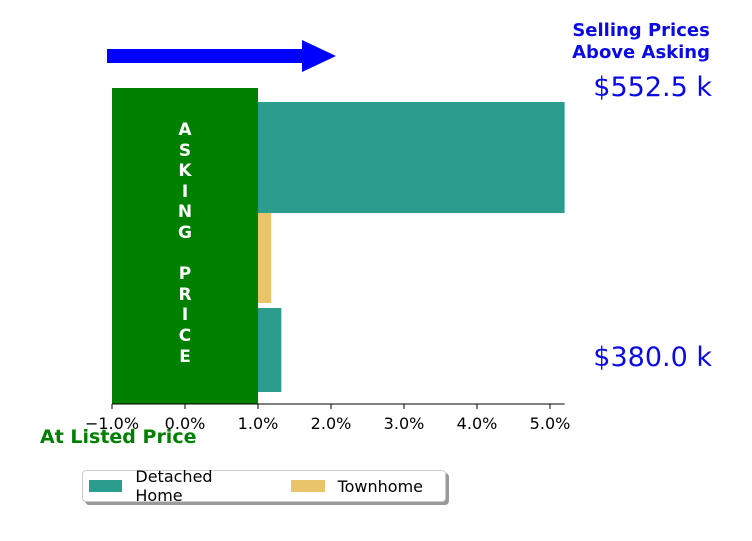 The width and height of the screenshot is (752, 541). Describe the element at coordinates (118, 437) in the screenshot. I see `listed-price-label: At Listed Price` at that location.